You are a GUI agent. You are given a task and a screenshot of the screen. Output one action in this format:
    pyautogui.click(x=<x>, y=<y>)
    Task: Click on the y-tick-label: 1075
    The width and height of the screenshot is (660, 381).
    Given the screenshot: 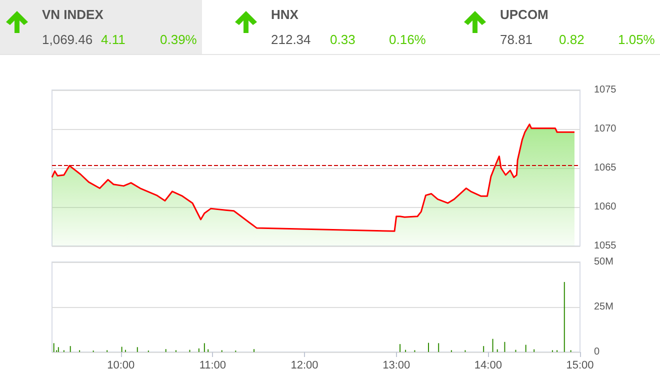 What is the action you would take?
    pyautogui.click(x=605, y=90)
    